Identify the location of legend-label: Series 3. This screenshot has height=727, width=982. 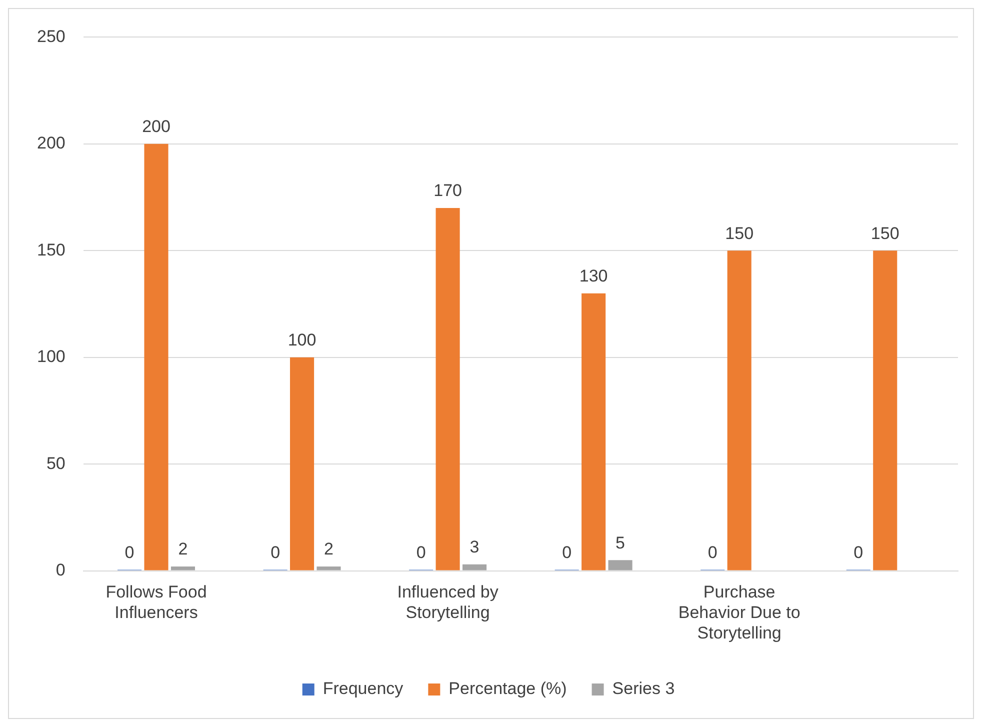
(643, 688).